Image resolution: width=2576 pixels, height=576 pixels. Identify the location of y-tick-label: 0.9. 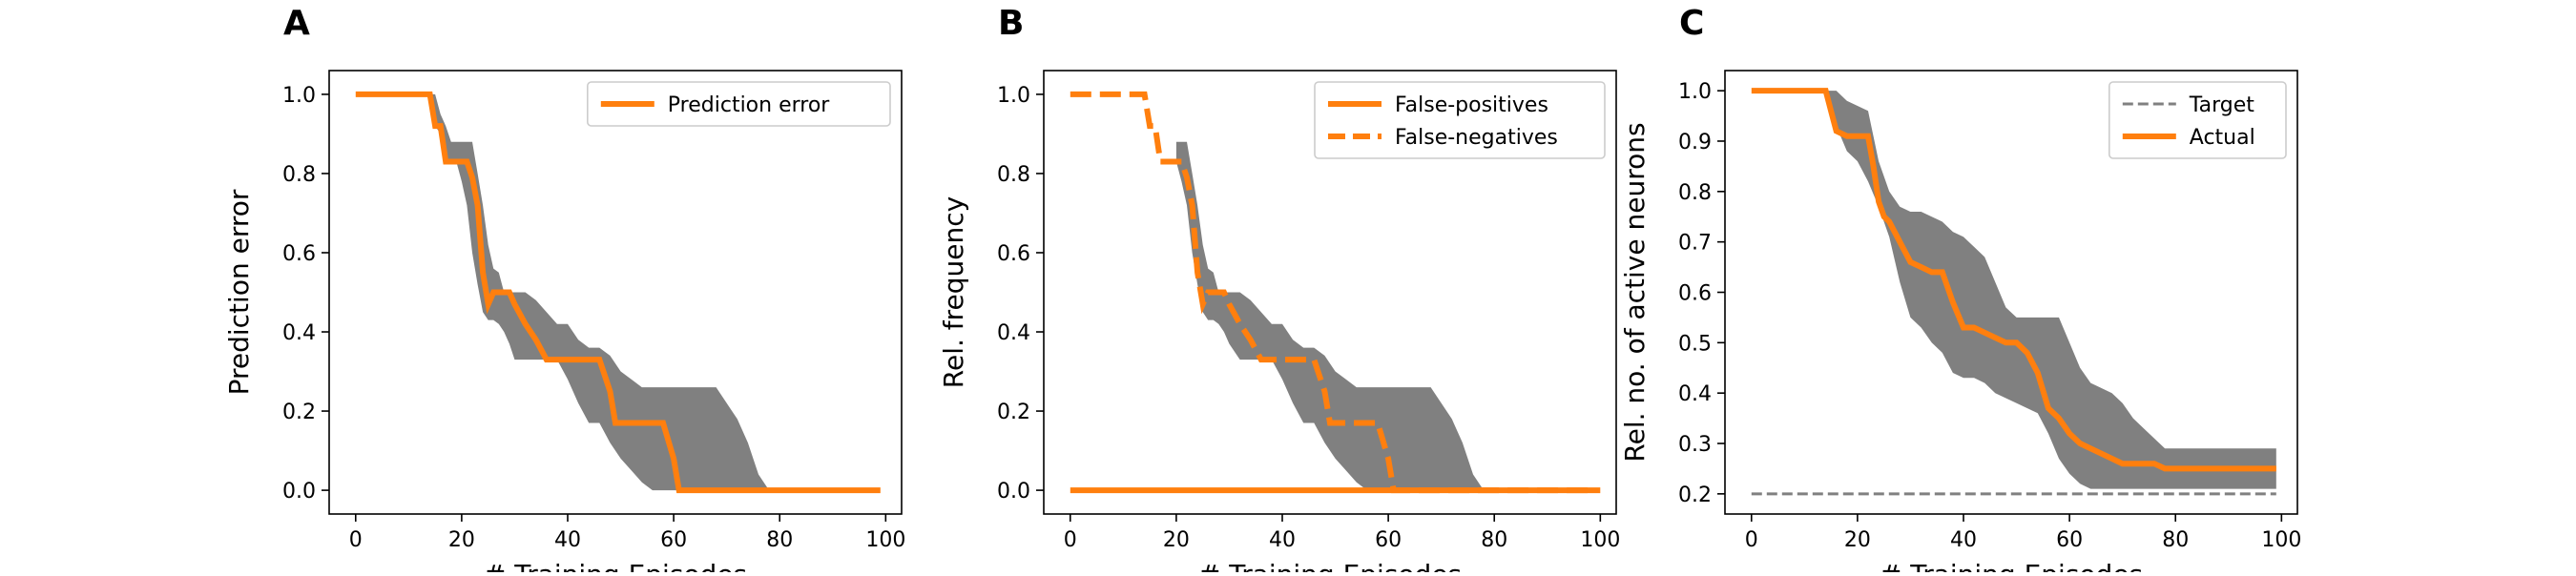
(1695, 142).